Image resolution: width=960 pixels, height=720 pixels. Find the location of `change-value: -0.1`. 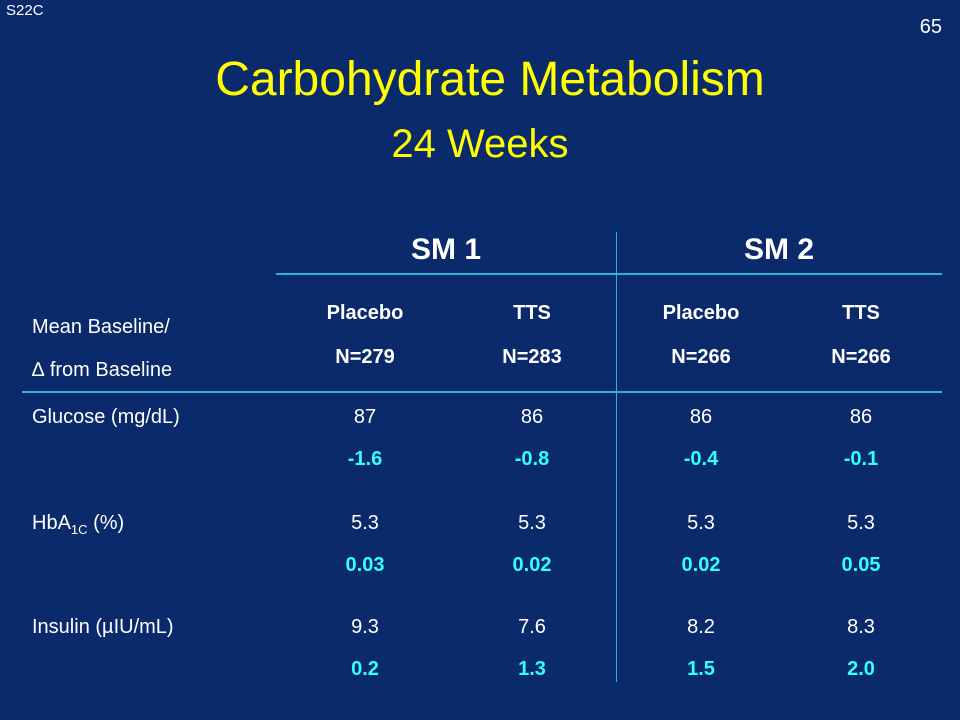

change-value: -0.1 is located at coordinates (861, 459).